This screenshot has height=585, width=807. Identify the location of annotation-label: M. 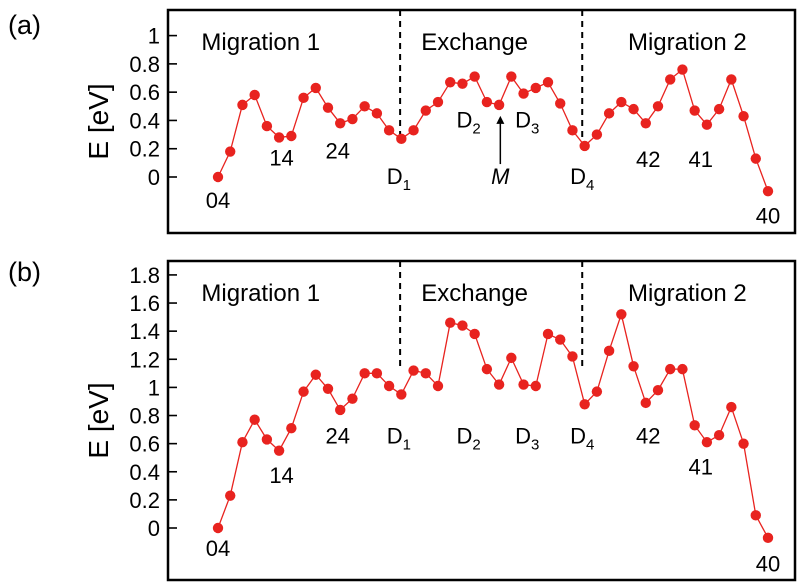
(500, 176).